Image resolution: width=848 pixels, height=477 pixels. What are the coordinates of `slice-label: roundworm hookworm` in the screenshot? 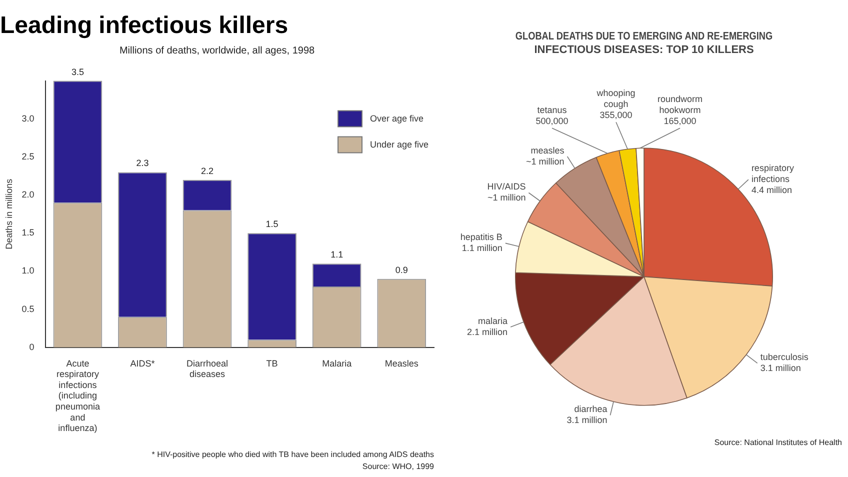 It's located at (680, 105).